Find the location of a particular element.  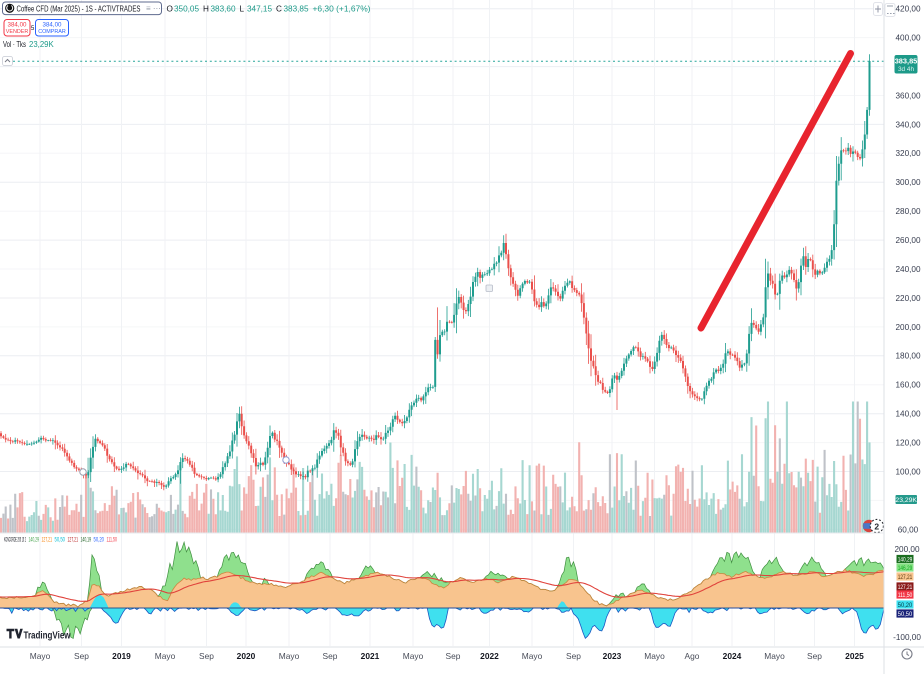

svg-text: O is located at coordinates (170, 8).